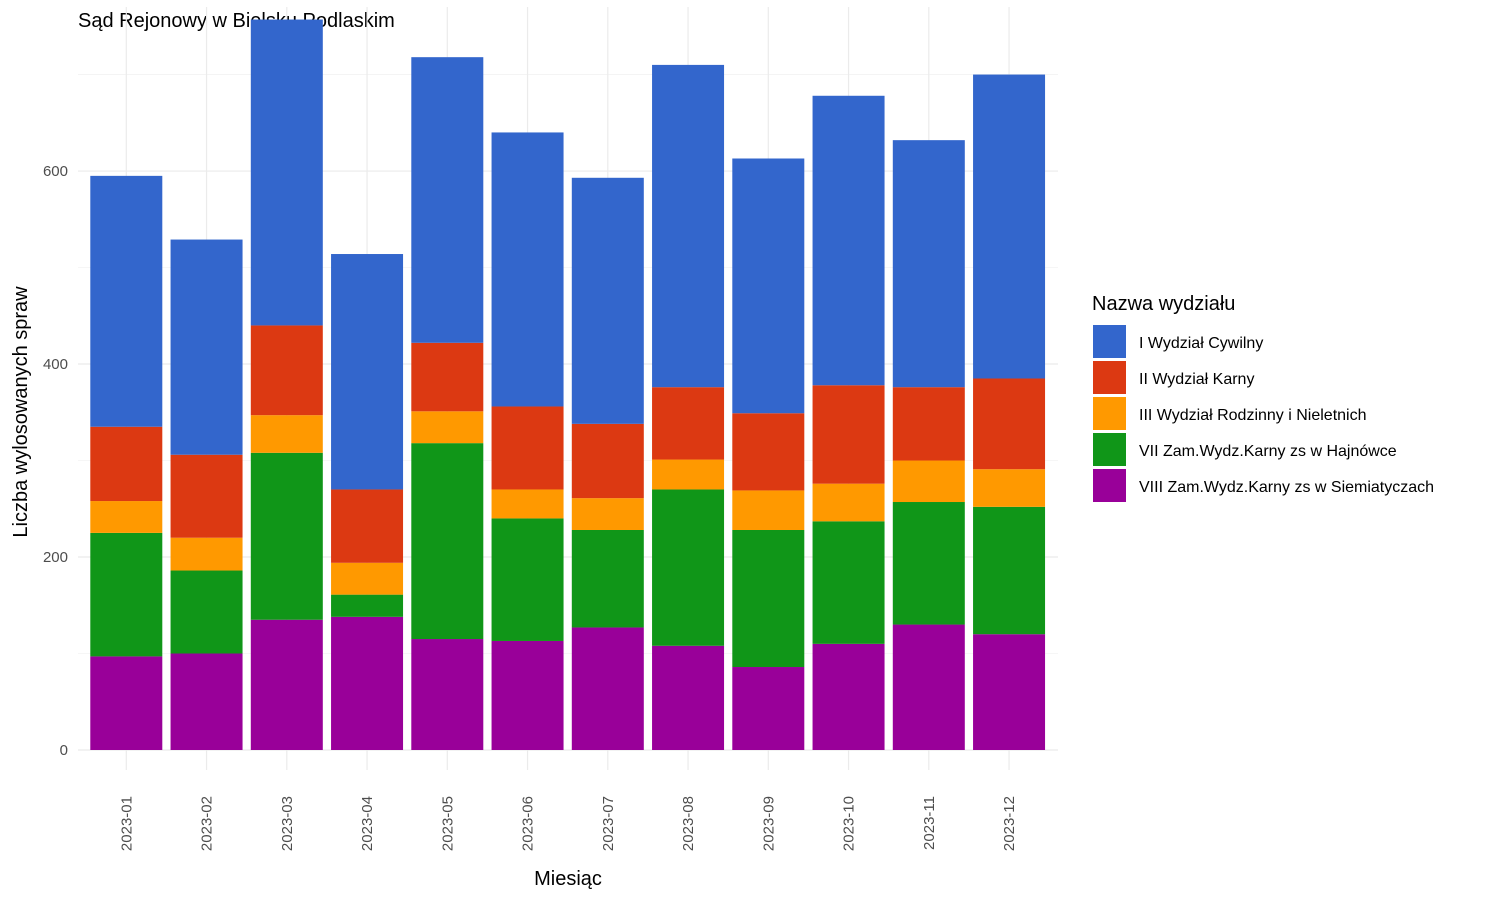 This screenshot has width=1500, height=900. What do you see at coordinates (21, 412) in the screenshot?
I see `y-axis-title: Liczba wylosowanych spraw` at bounding box center [21, 412].